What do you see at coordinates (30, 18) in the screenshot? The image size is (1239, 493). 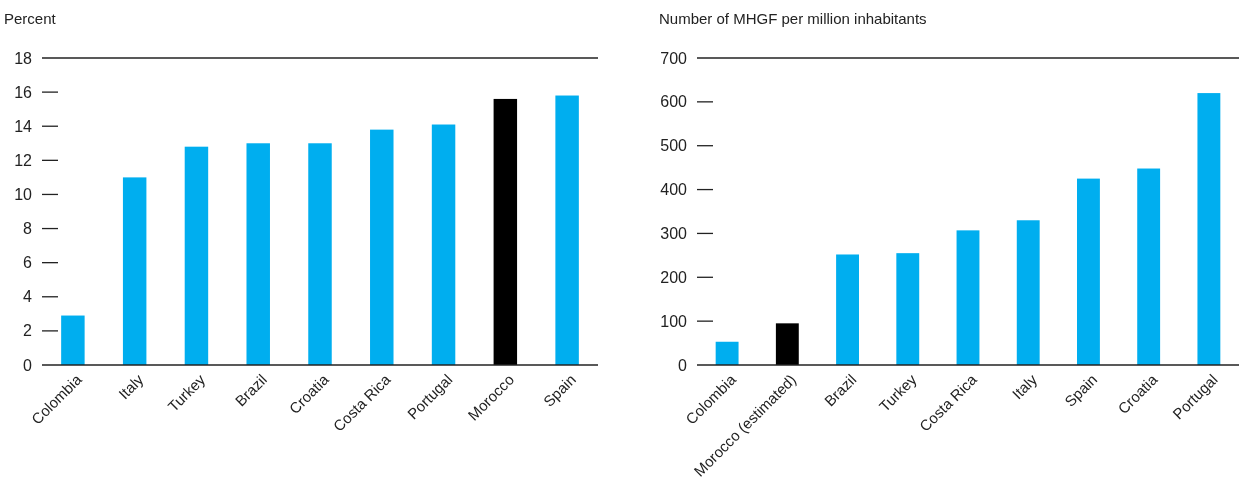 I see `y-axis-title: Percent` at bounding box center [30, 18].